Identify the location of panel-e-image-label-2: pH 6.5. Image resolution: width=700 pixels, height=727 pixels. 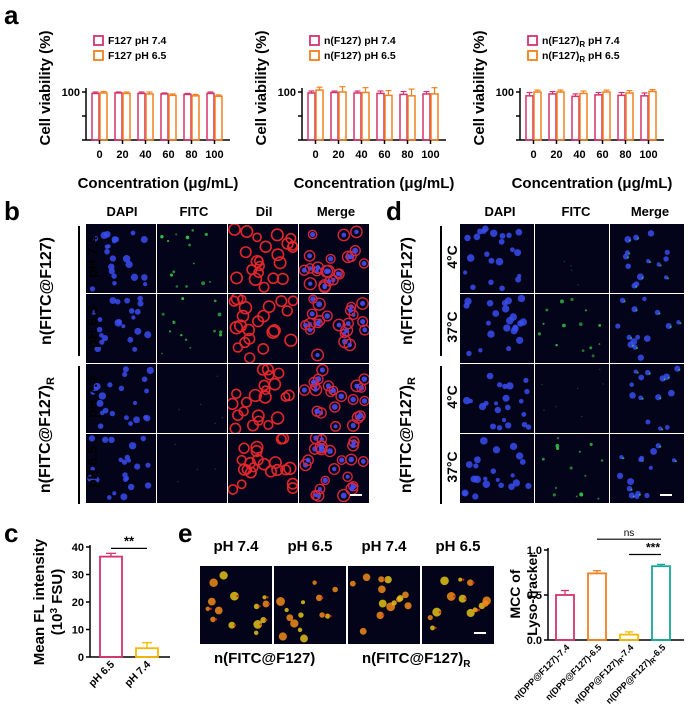
(310, 546).